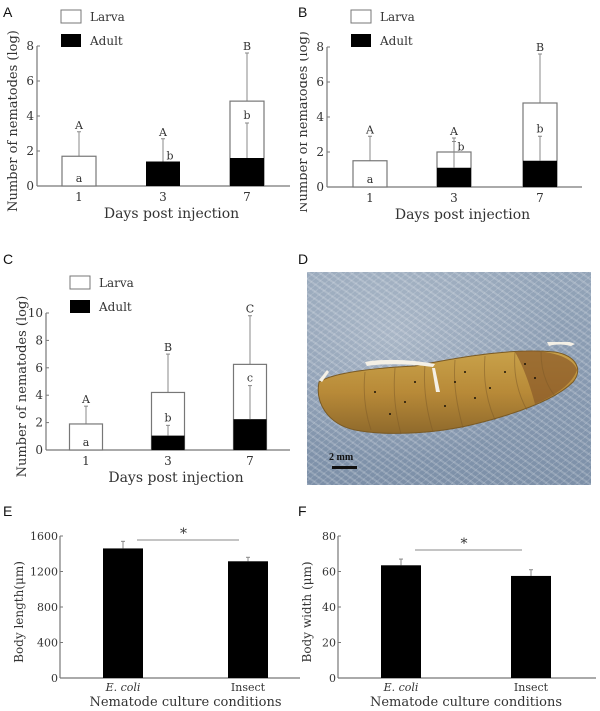 The width and height of the screenshot is (600, 711). What do you see at coordinates (35, 313) in the screenshot?
I see `y-tick-label: 10` at bounding box center [35, 313].